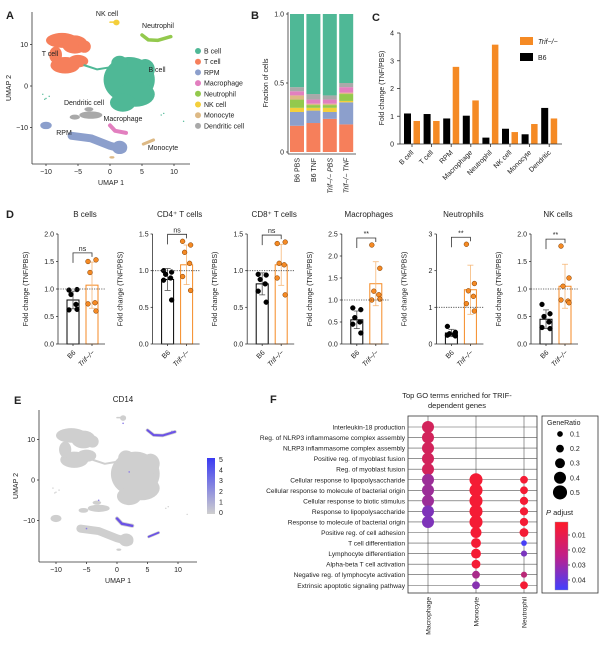 Image resolution: width=600 pixels, height=649 pixels. What do you see at coordinates (461, 233) in the screenshot?
I see `significance-label: **` at bounding box center [461, 233].